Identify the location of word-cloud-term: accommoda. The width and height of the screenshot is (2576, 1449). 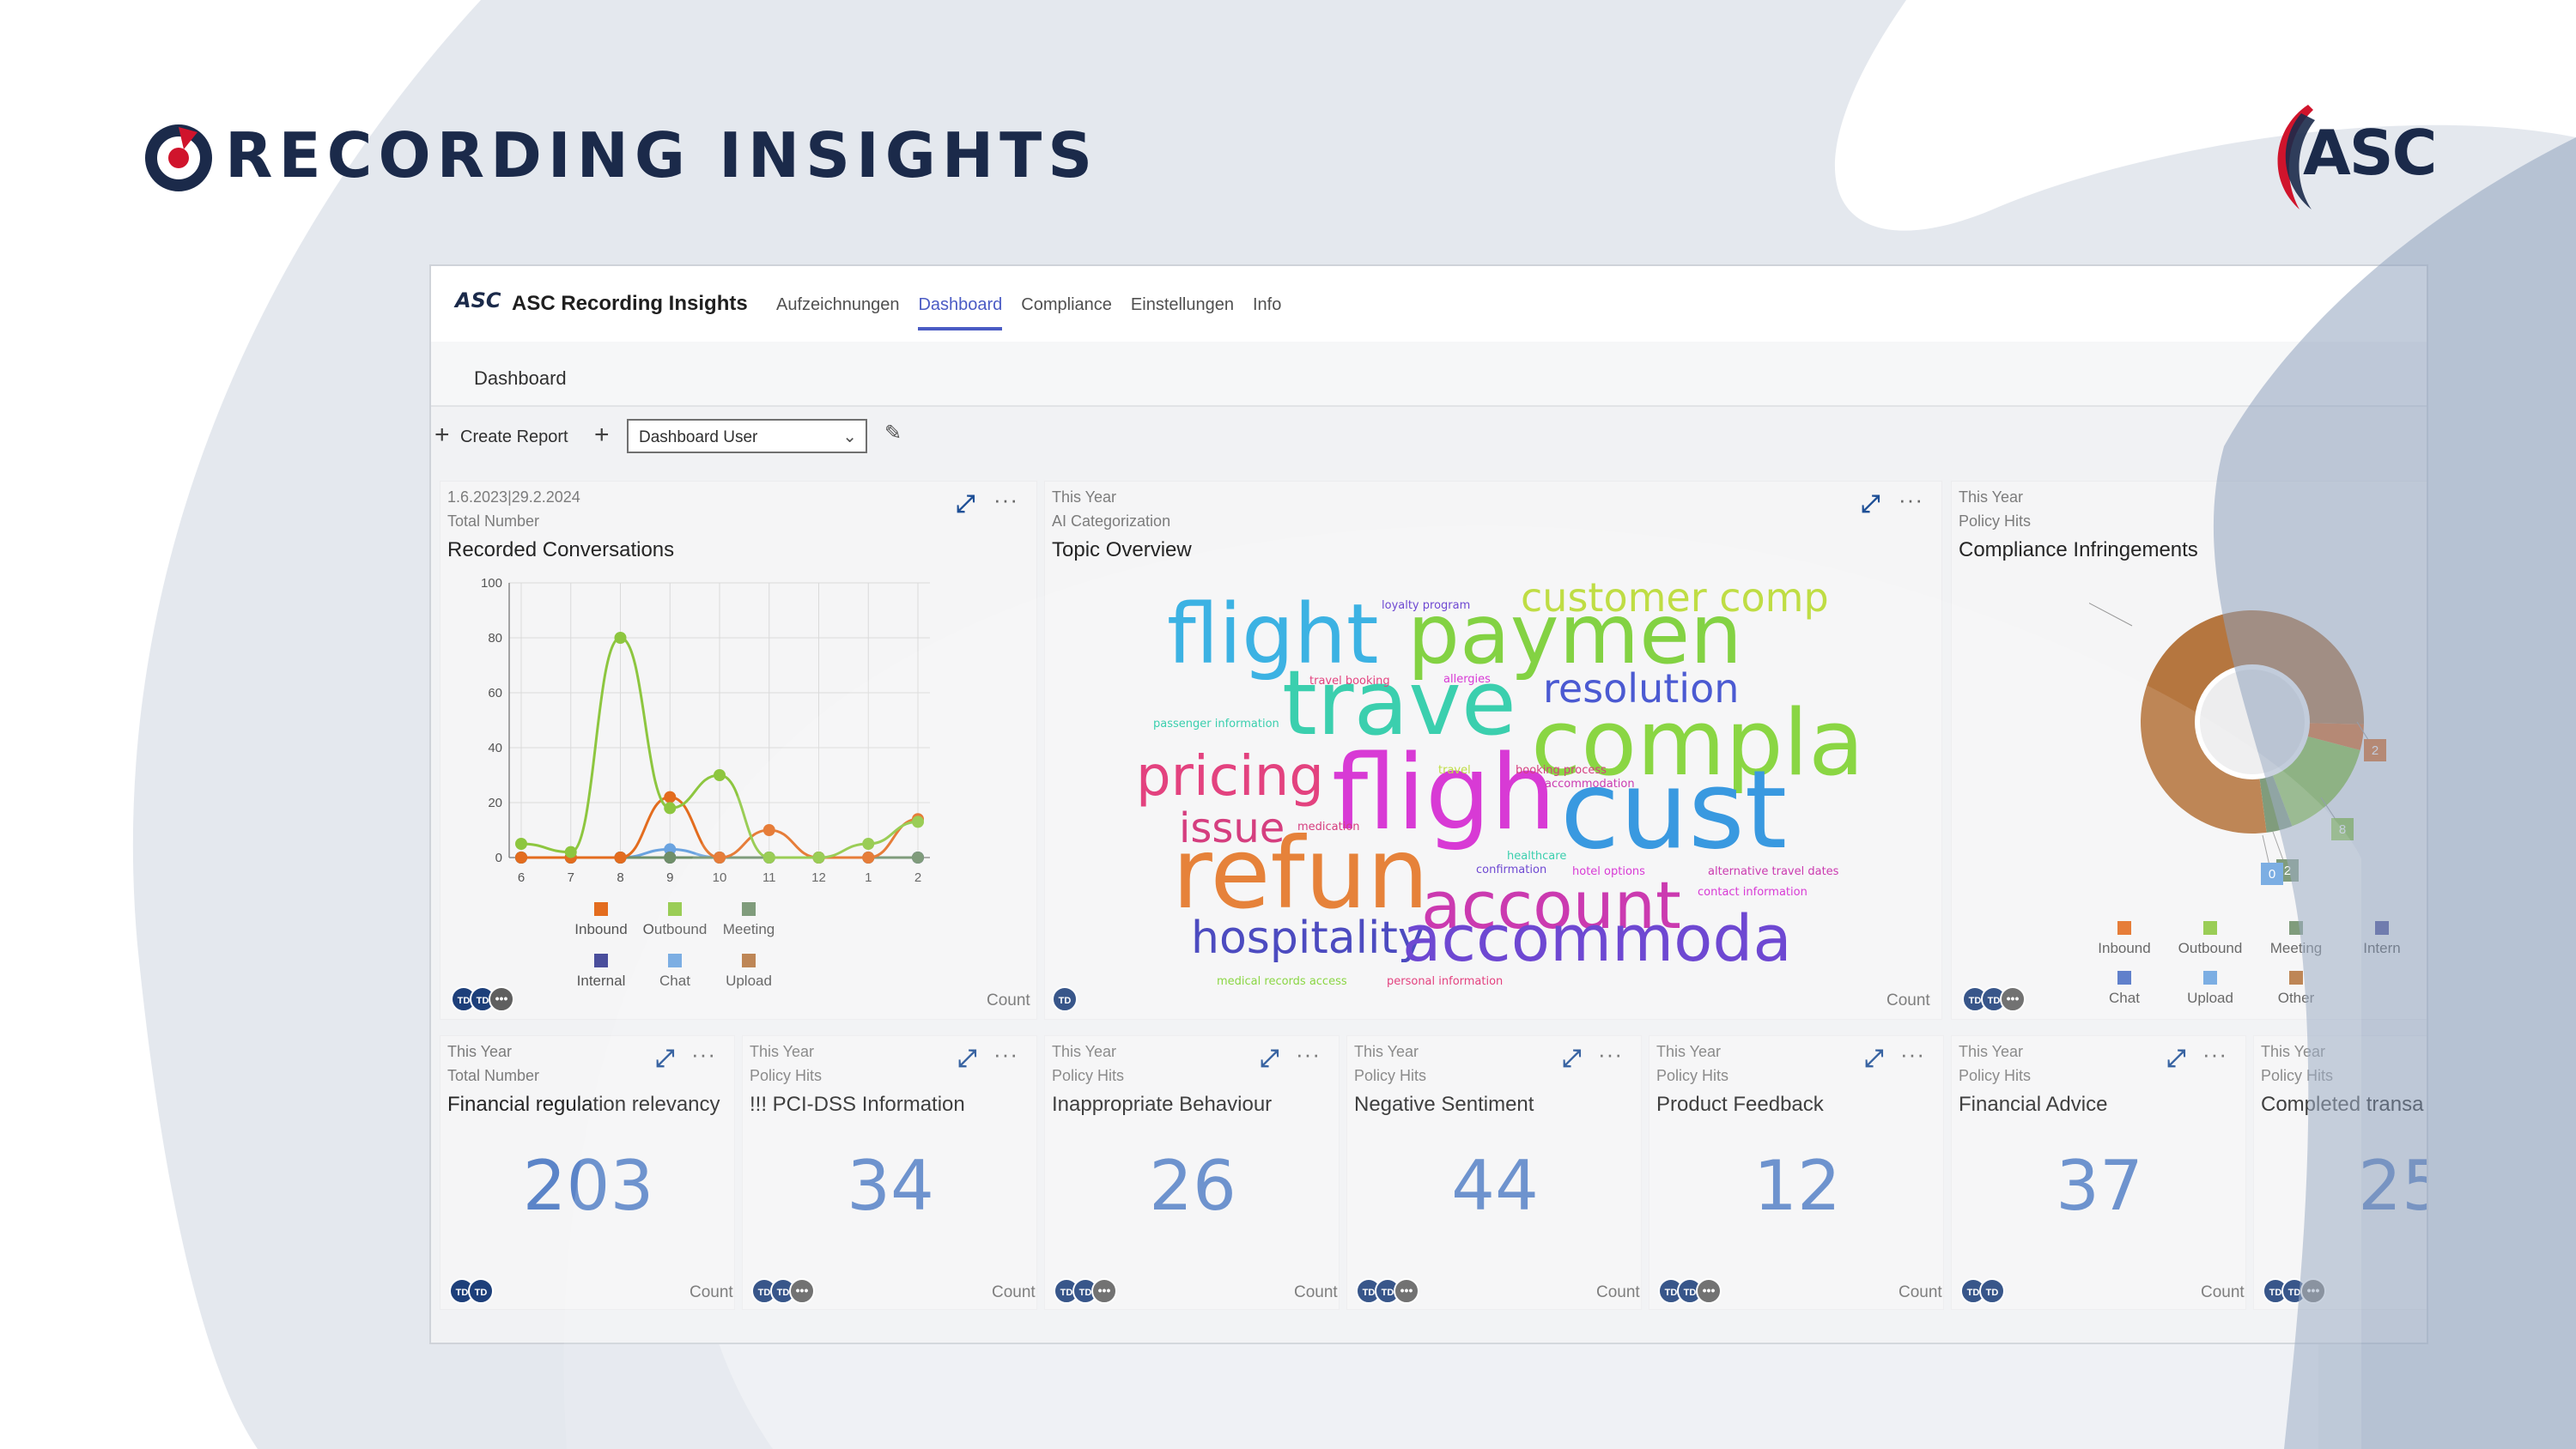
(1597, 939).